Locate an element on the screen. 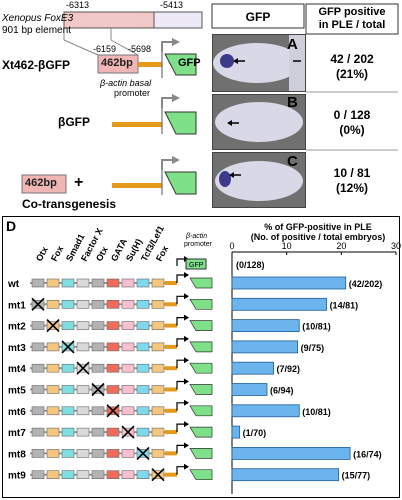 This screenshot has height=500, width=402. row-label-5: mt5 is located at coordinates (17, 391).